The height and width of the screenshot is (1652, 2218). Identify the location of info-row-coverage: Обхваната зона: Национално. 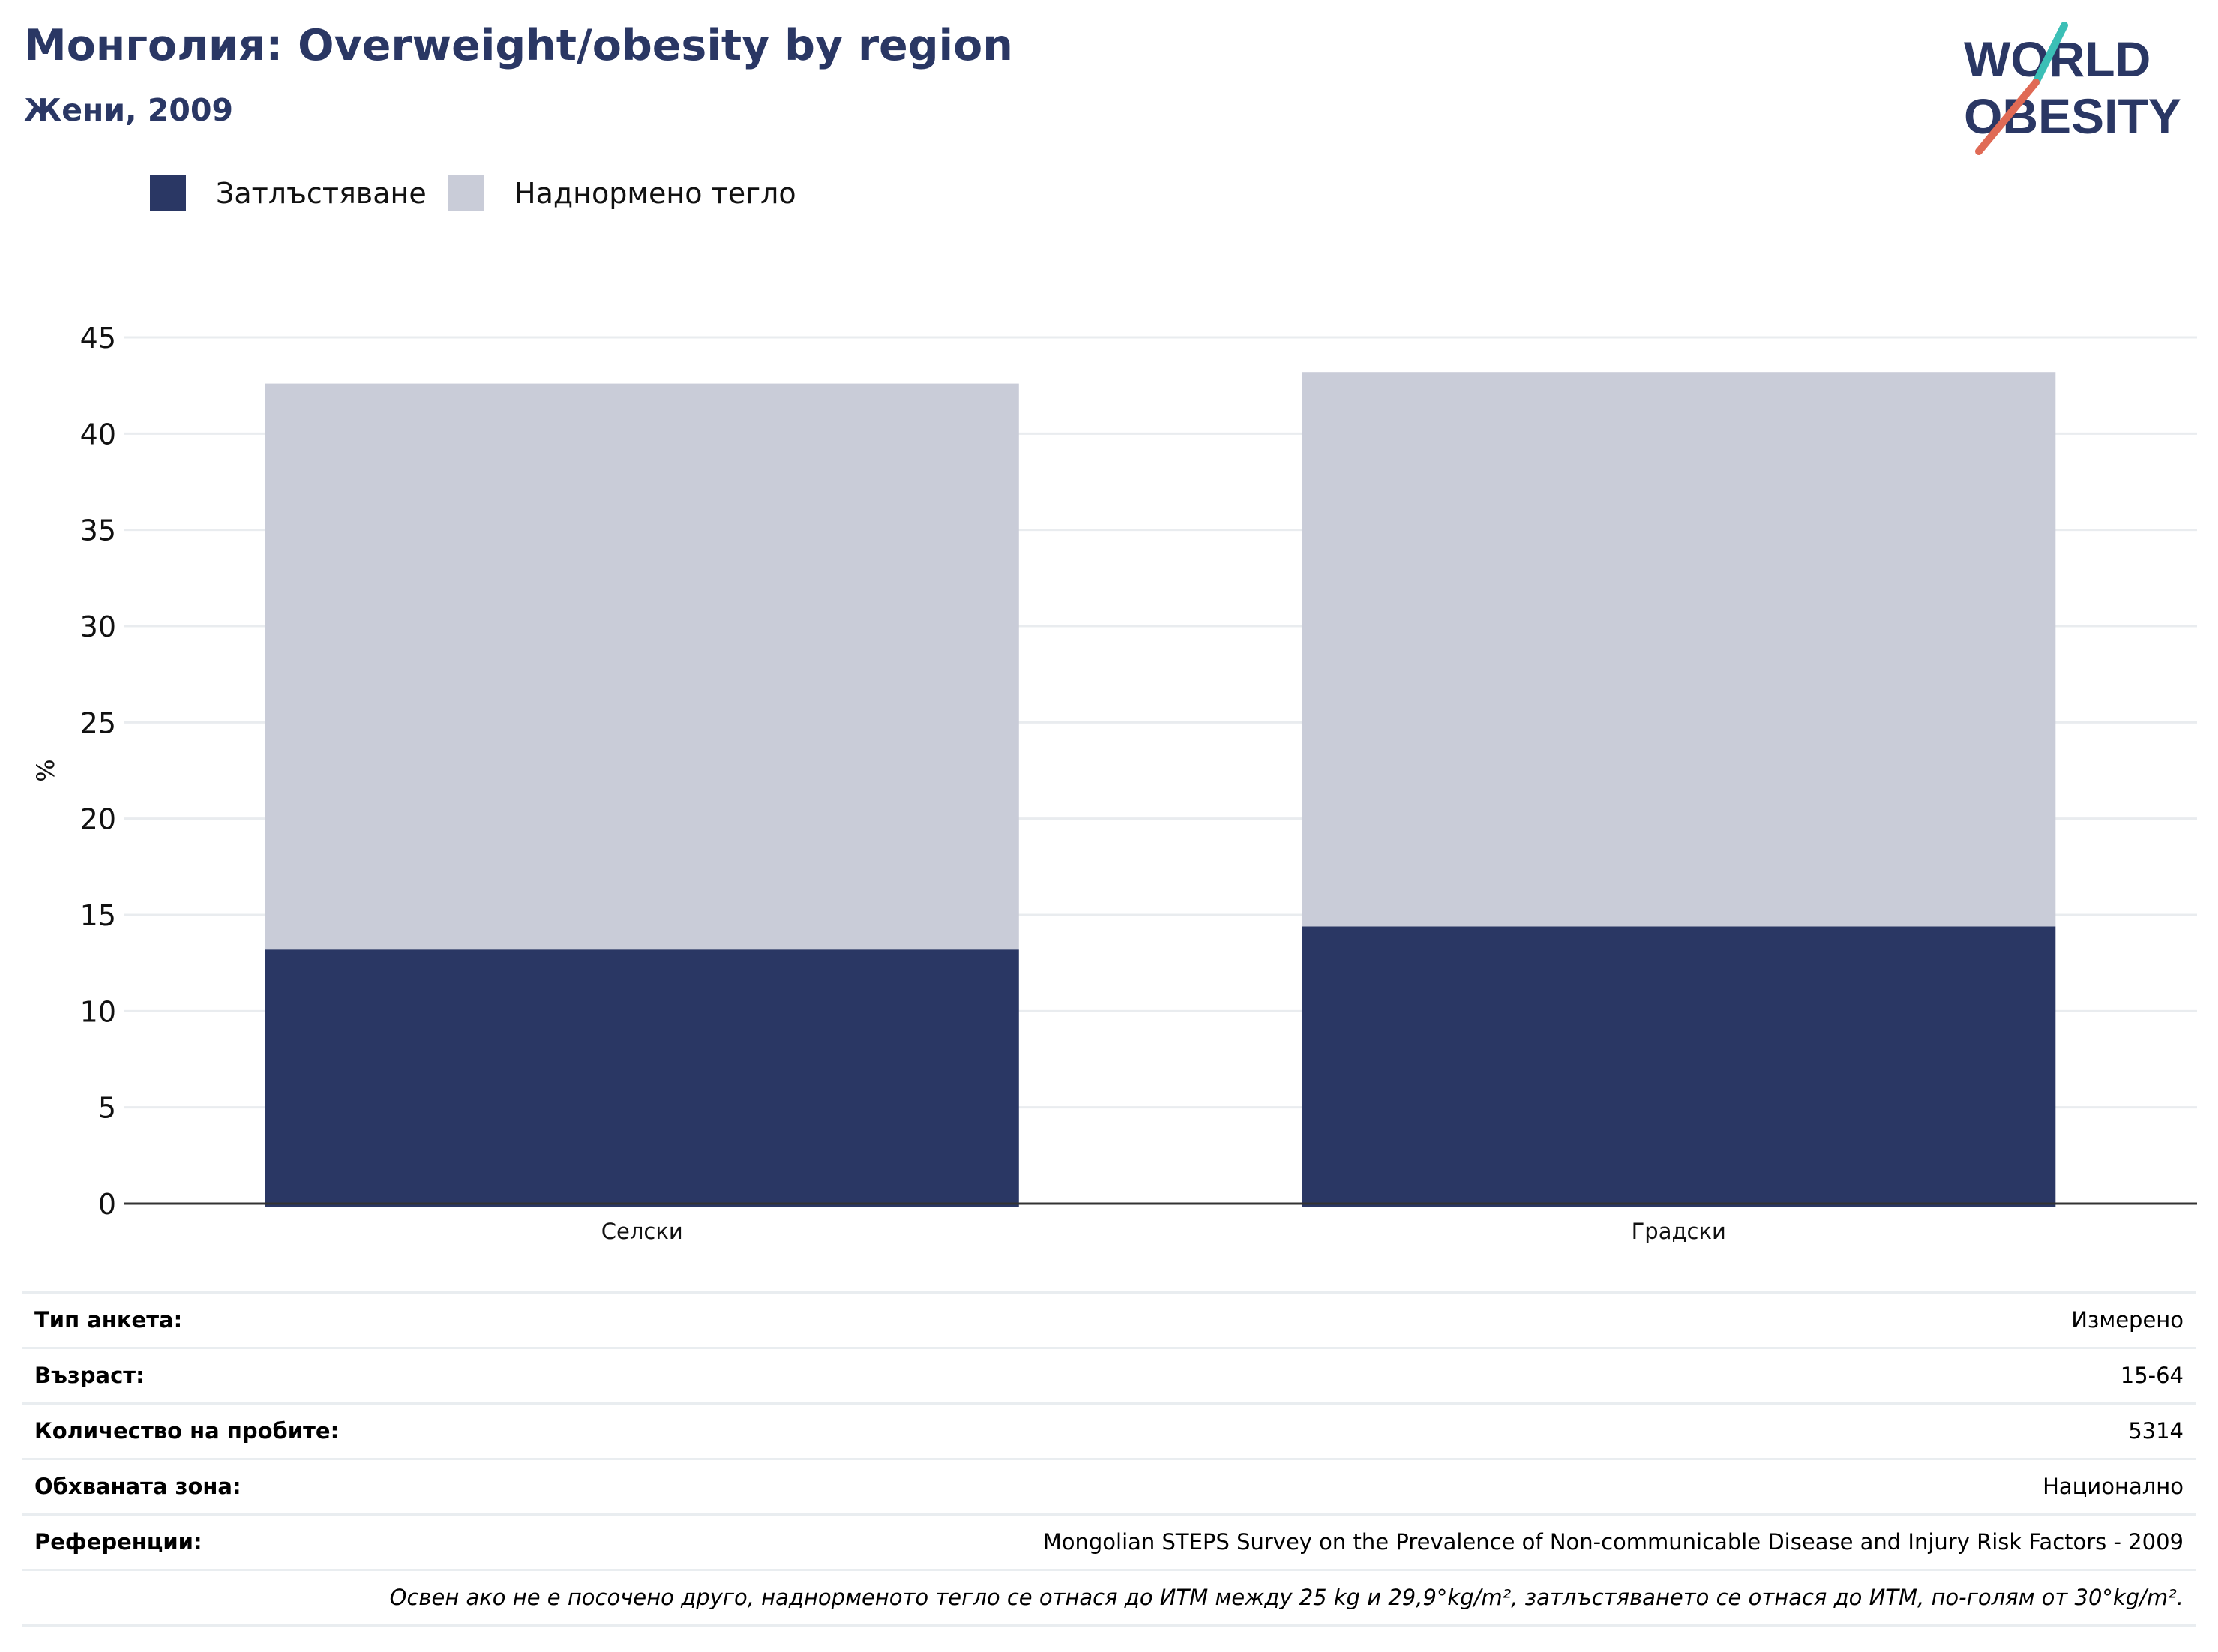
(1109, 1485).